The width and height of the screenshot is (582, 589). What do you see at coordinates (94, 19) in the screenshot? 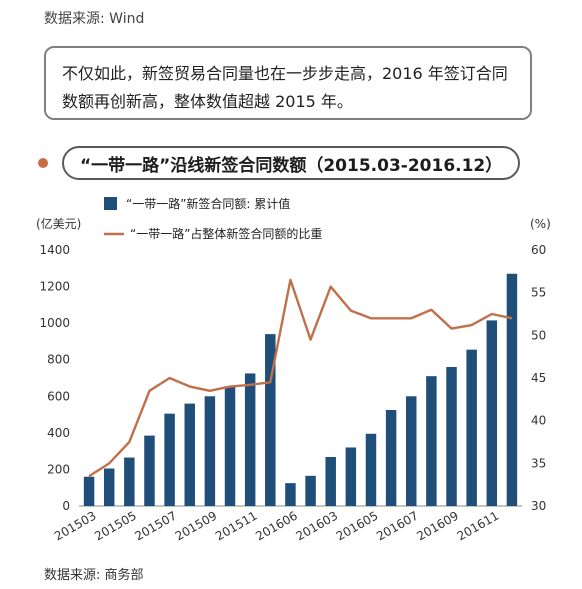
I see `top-data-source: 数据来源: Wind` at bounding box center [94, 19].